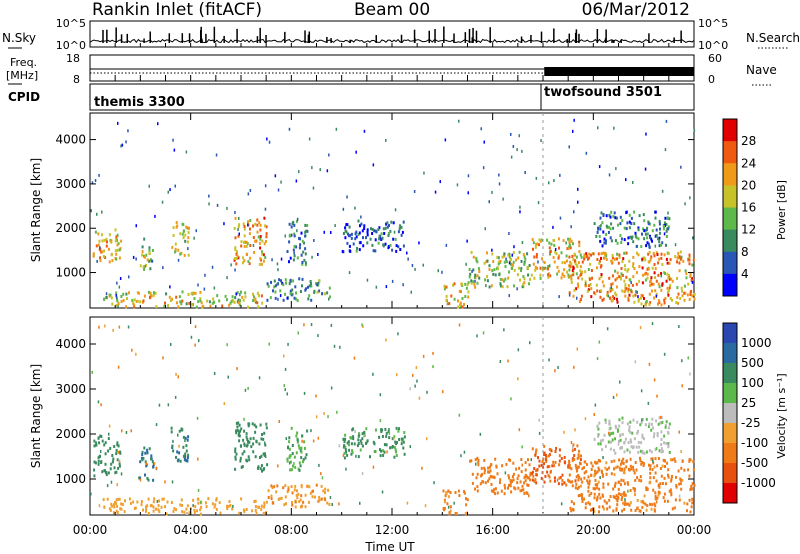 Image resolution: width=800 pixels, height=554 pixels. Describe the element at coordinates (139, 102) in the screenshot. I see `cpid-program-themis: themis 3300` at that location.